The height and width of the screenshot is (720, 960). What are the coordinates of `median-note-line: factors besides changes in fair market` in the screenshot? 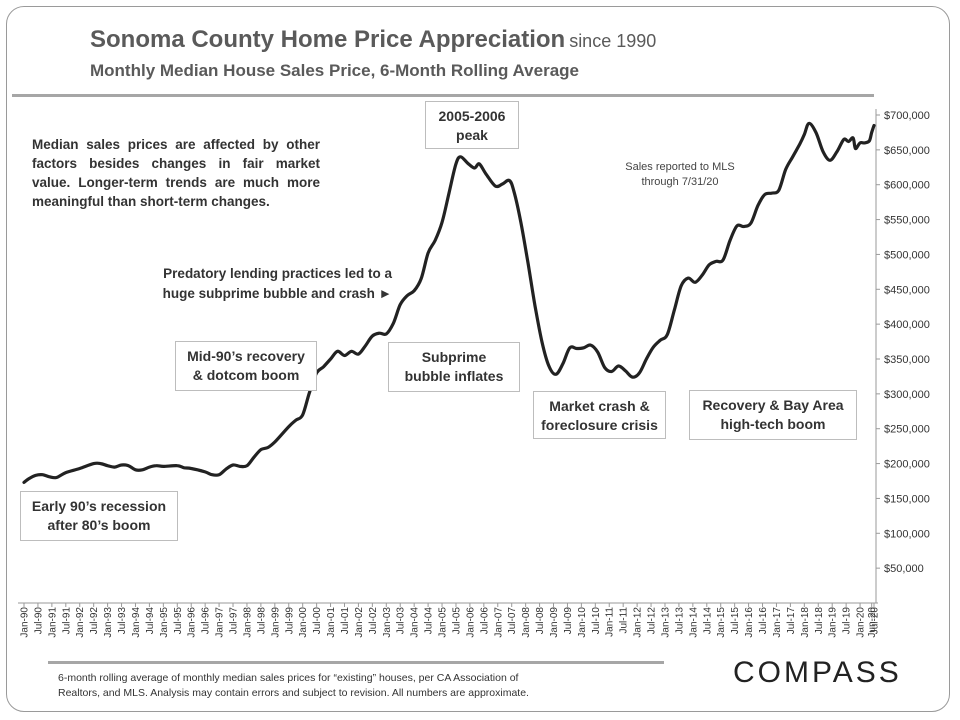 It's located at (176, 163).